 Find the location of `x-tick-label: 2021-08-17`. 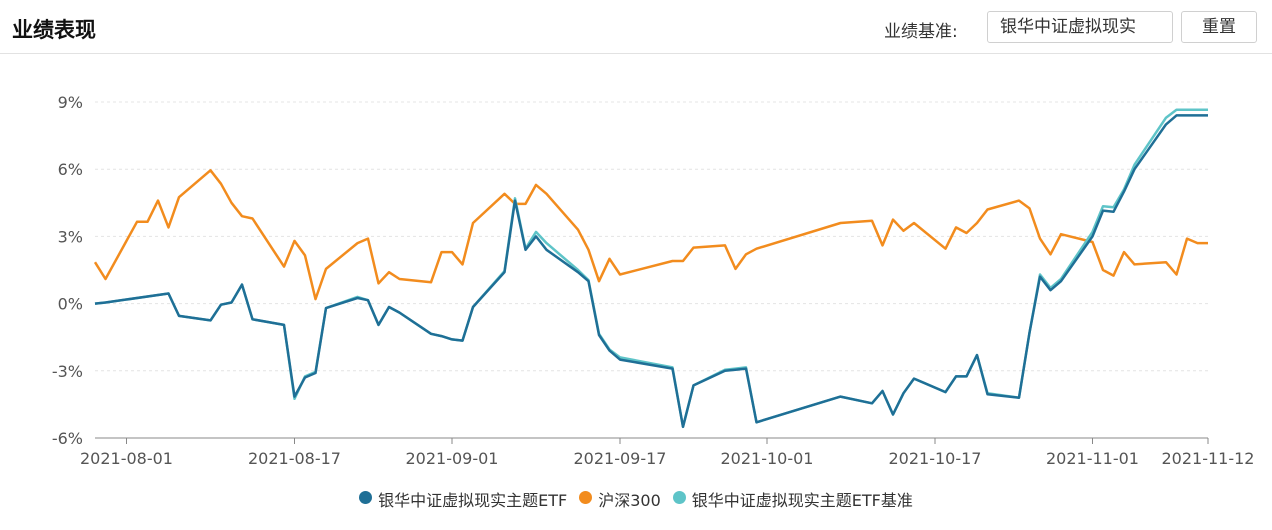

x-tick-label: 2021-08-17 is located at coordinates (294, 458).